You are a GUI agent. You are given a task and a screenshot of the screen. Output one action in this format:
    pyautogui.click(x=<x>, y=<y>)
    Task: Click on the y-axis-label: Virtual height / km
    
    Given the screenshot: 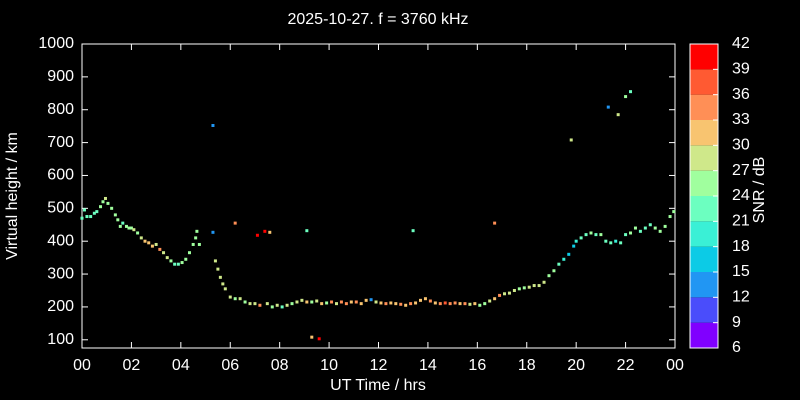 What is the action you would take?
    pyautogui.click(x=12, y=196)
    